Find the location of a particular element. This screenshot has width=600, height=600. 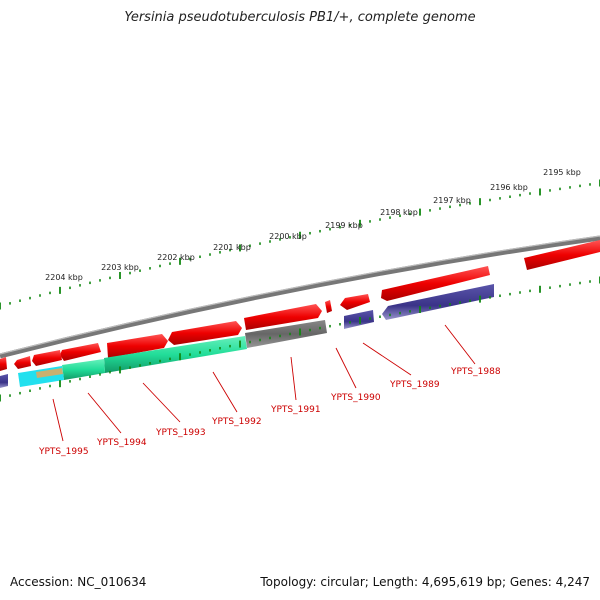

kbp-label: 2202 kbp is located at coordinates (176, 257).